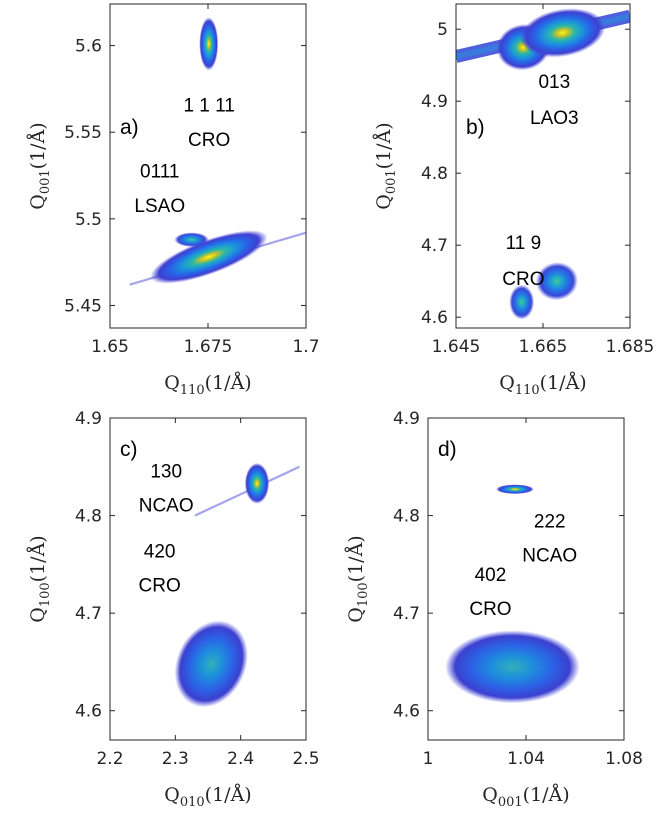 This screenshot has height=822, width=665. I want to click on peak-annotation: 1 1 11, so click(208, 105).